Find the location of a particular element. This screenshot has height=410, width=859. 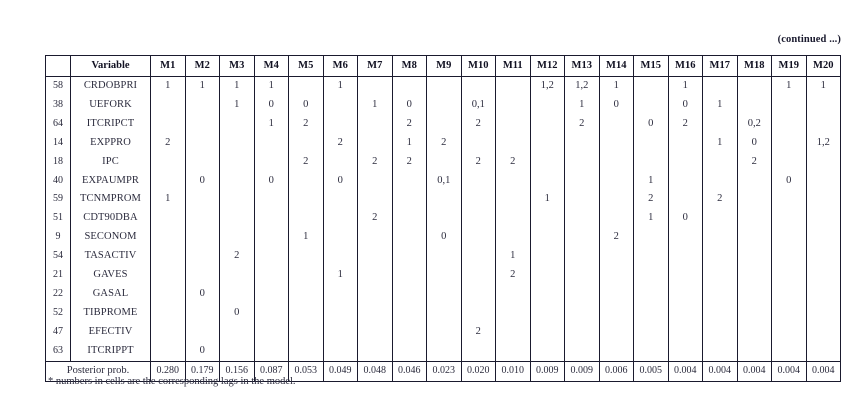

posterior-prob-value: 0.010 is located at coordinates (513, 371).